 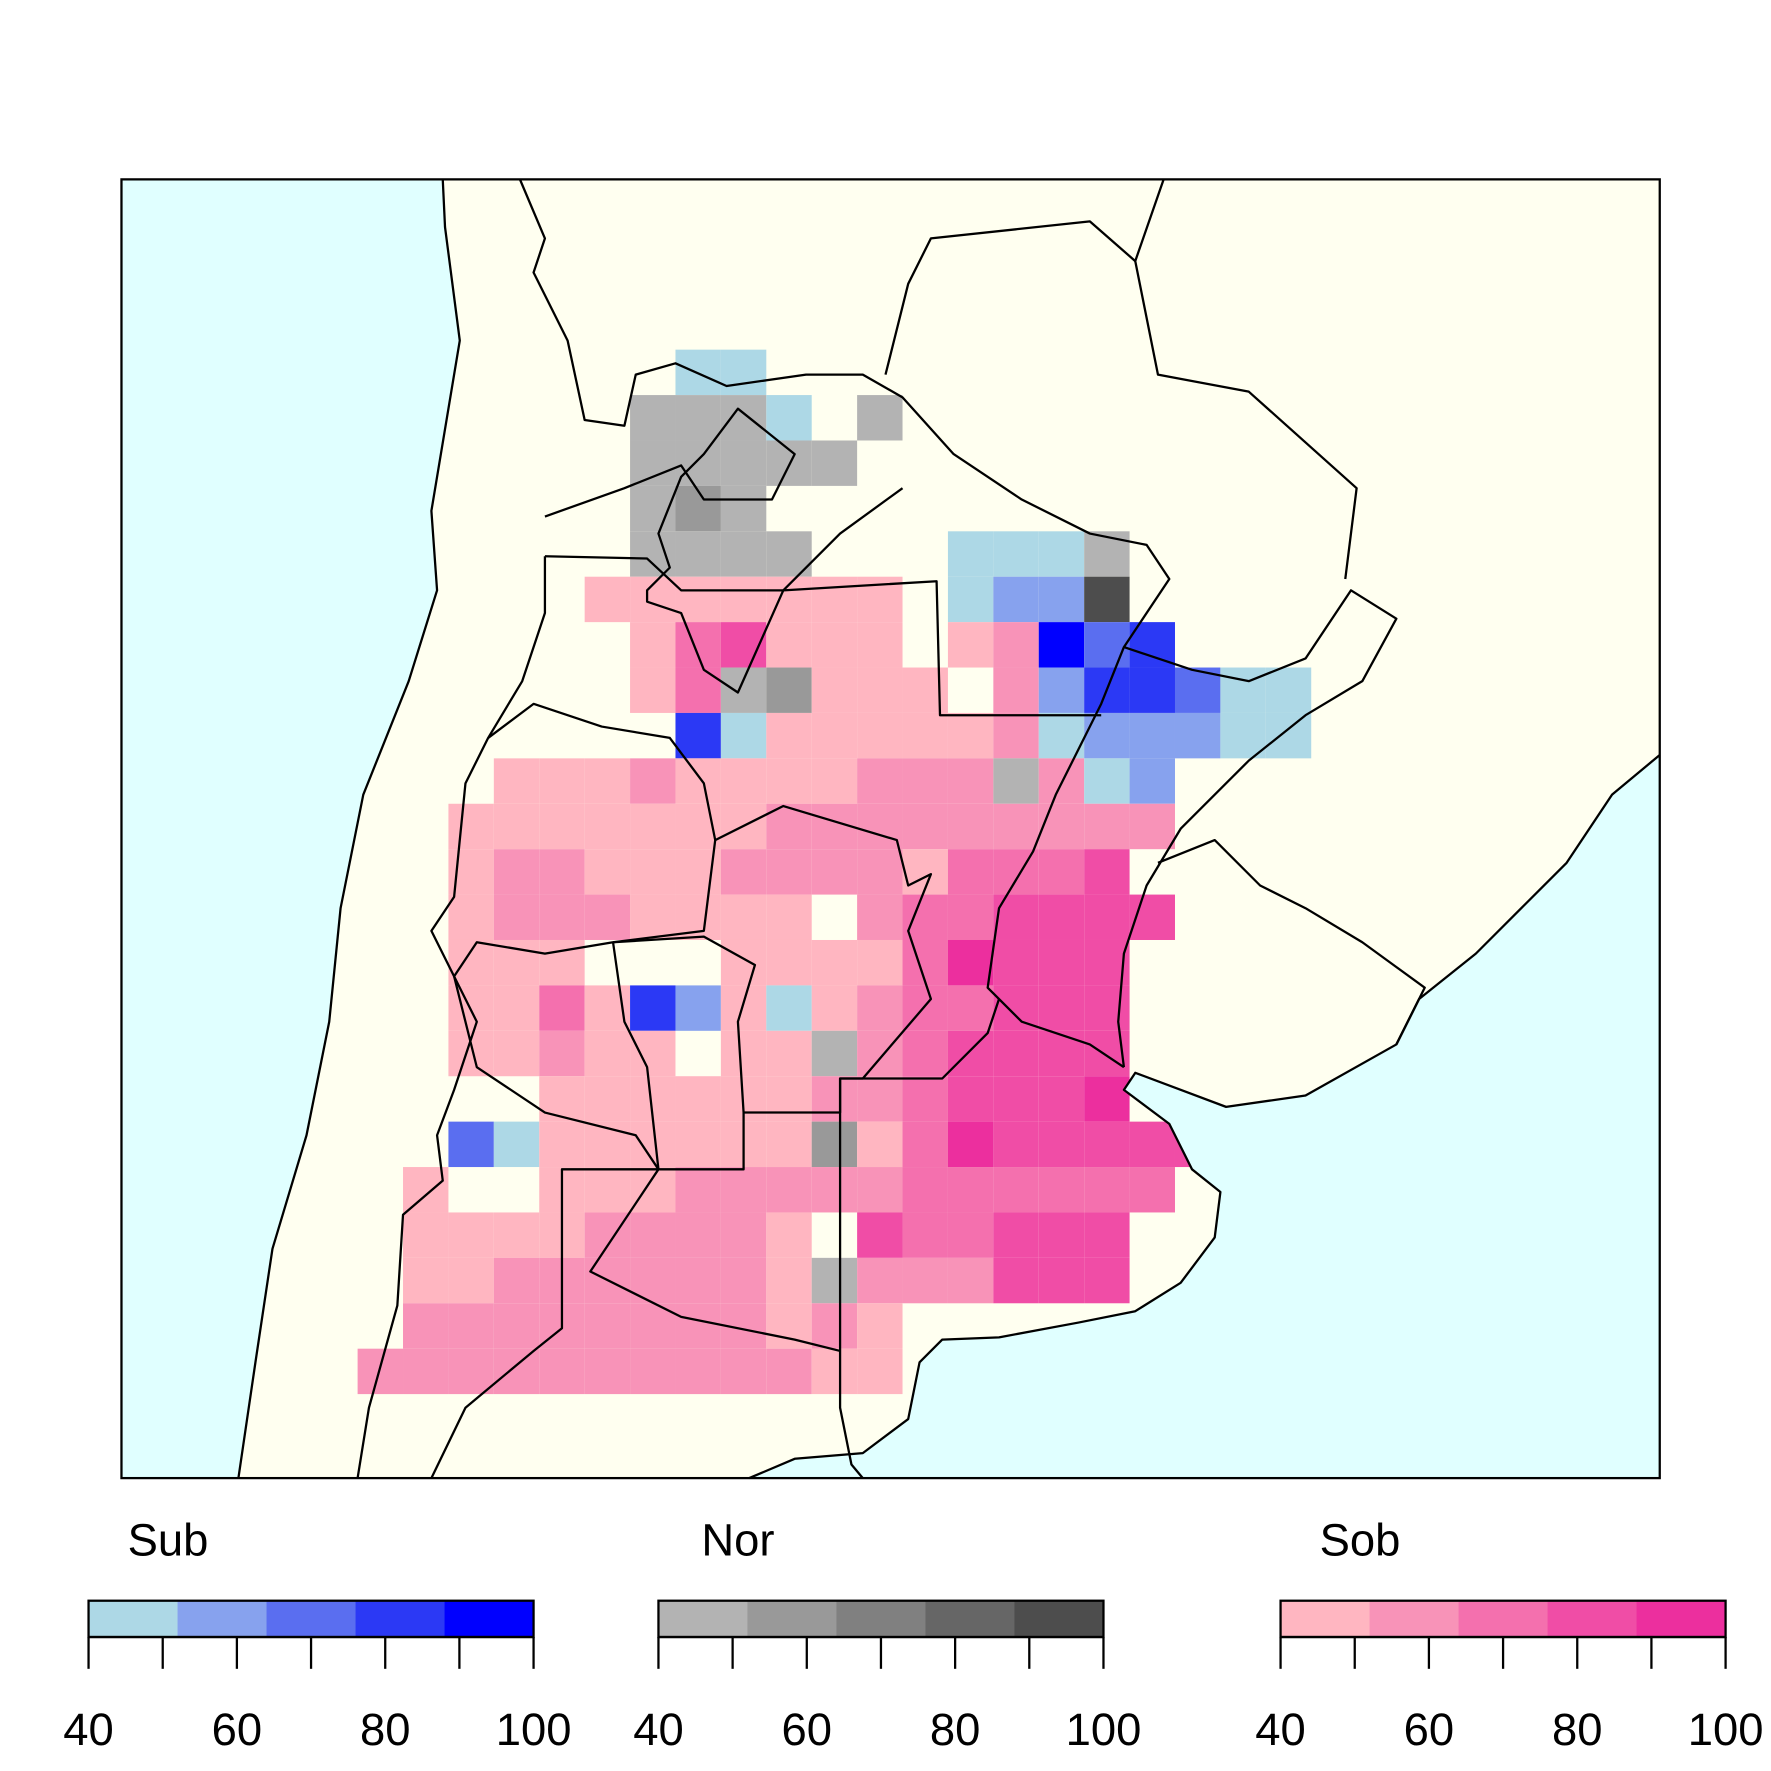 I want to click on tick-label: 80, so click(x=955, y=1729).